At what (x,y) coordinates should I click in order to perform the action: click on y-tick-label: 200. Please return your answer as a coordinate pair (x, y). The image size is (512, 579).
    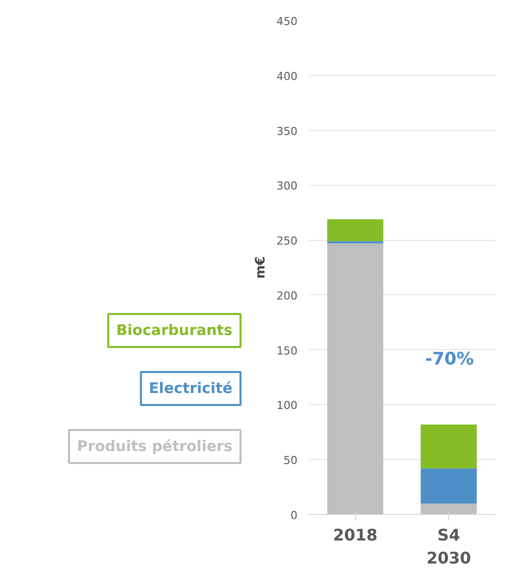
    Looking at the image, I should click on (287, 295).